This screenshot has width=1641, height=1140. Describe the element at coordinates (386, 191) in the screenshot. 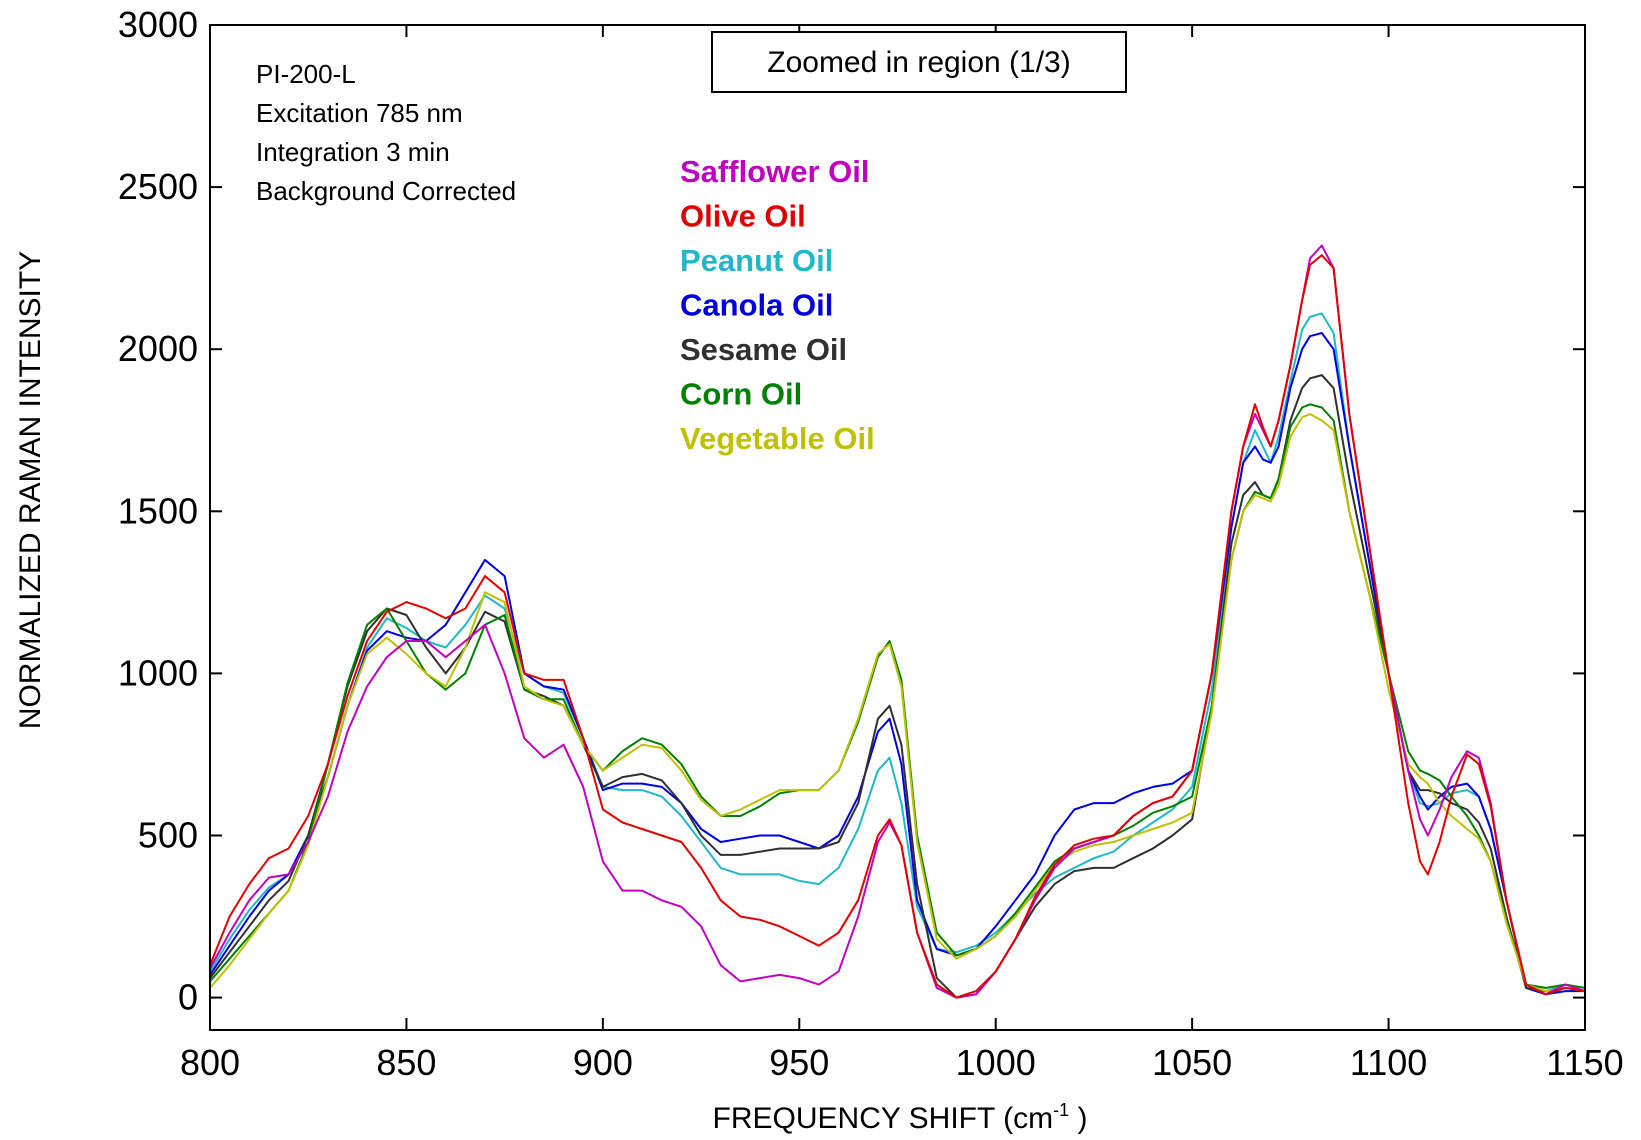

I see `info-line: Background Corrected` at that location.